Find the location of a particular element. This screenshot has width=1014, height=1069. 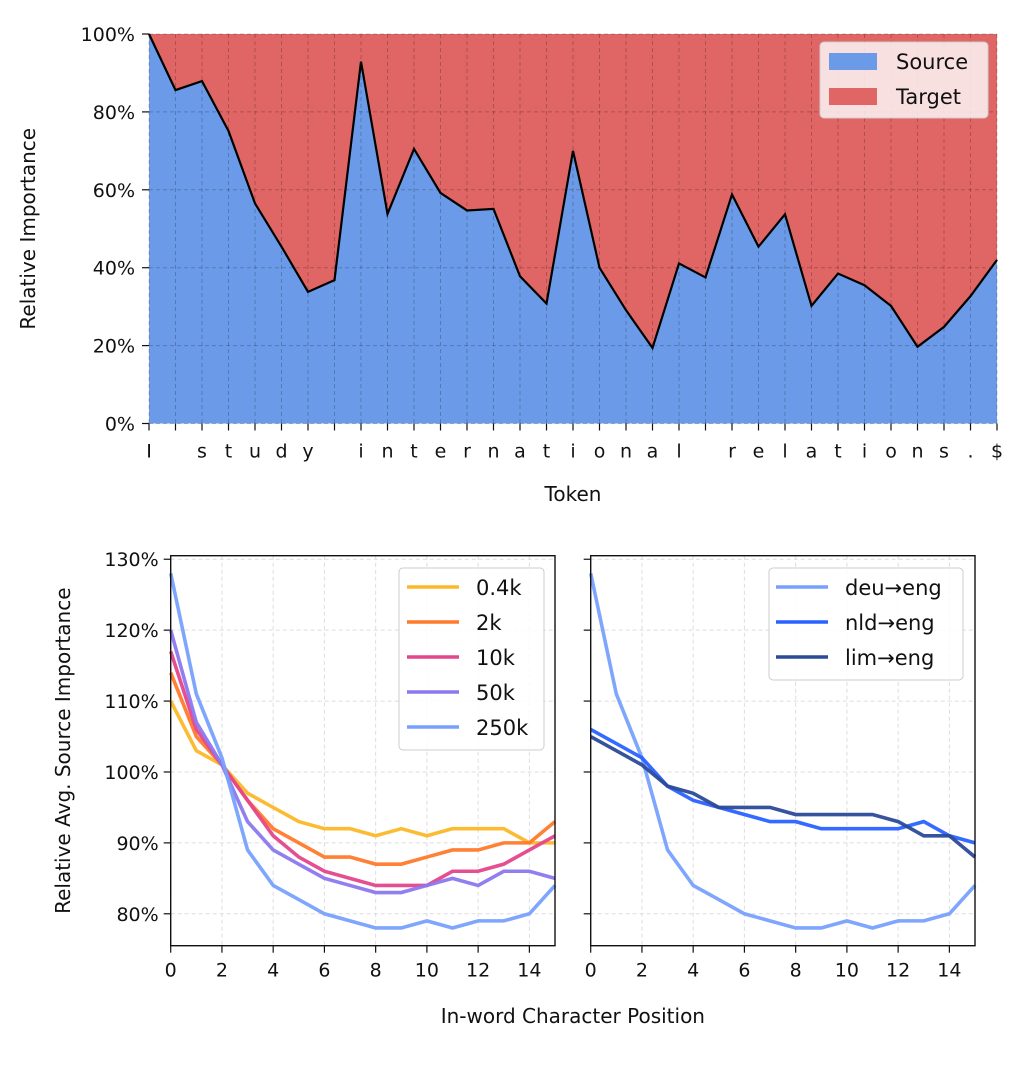

series-line-50k is located at coordinates (362, 762).